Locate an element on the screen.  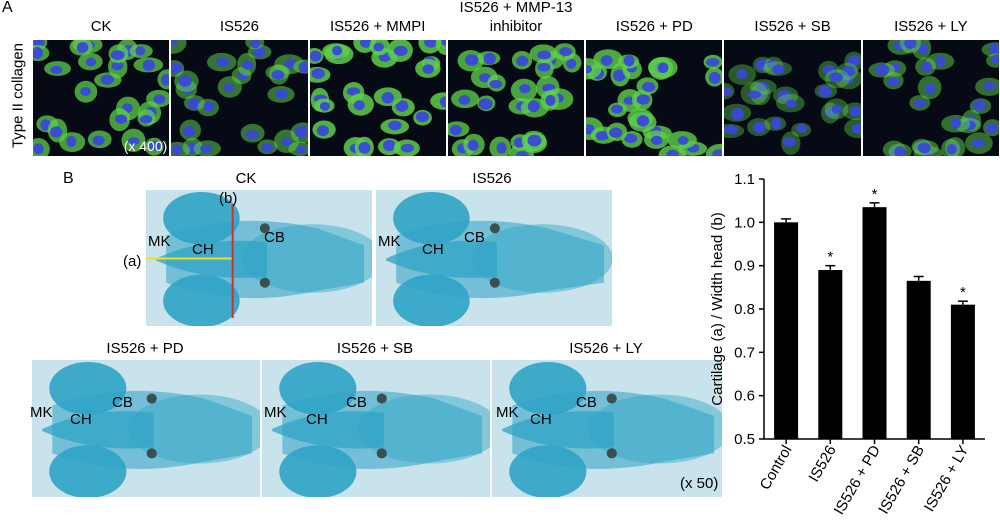
micrograph-title: IS526 + LY is located at coordinates (931, 26).